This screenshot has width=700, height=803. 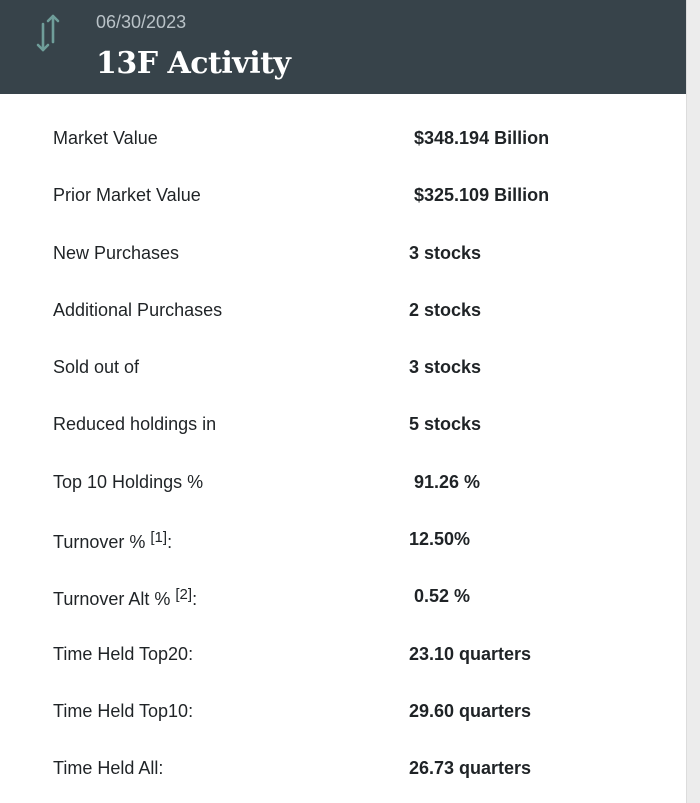 I want to click on stat-value: 0.52 %, so click(x=442, y=596).